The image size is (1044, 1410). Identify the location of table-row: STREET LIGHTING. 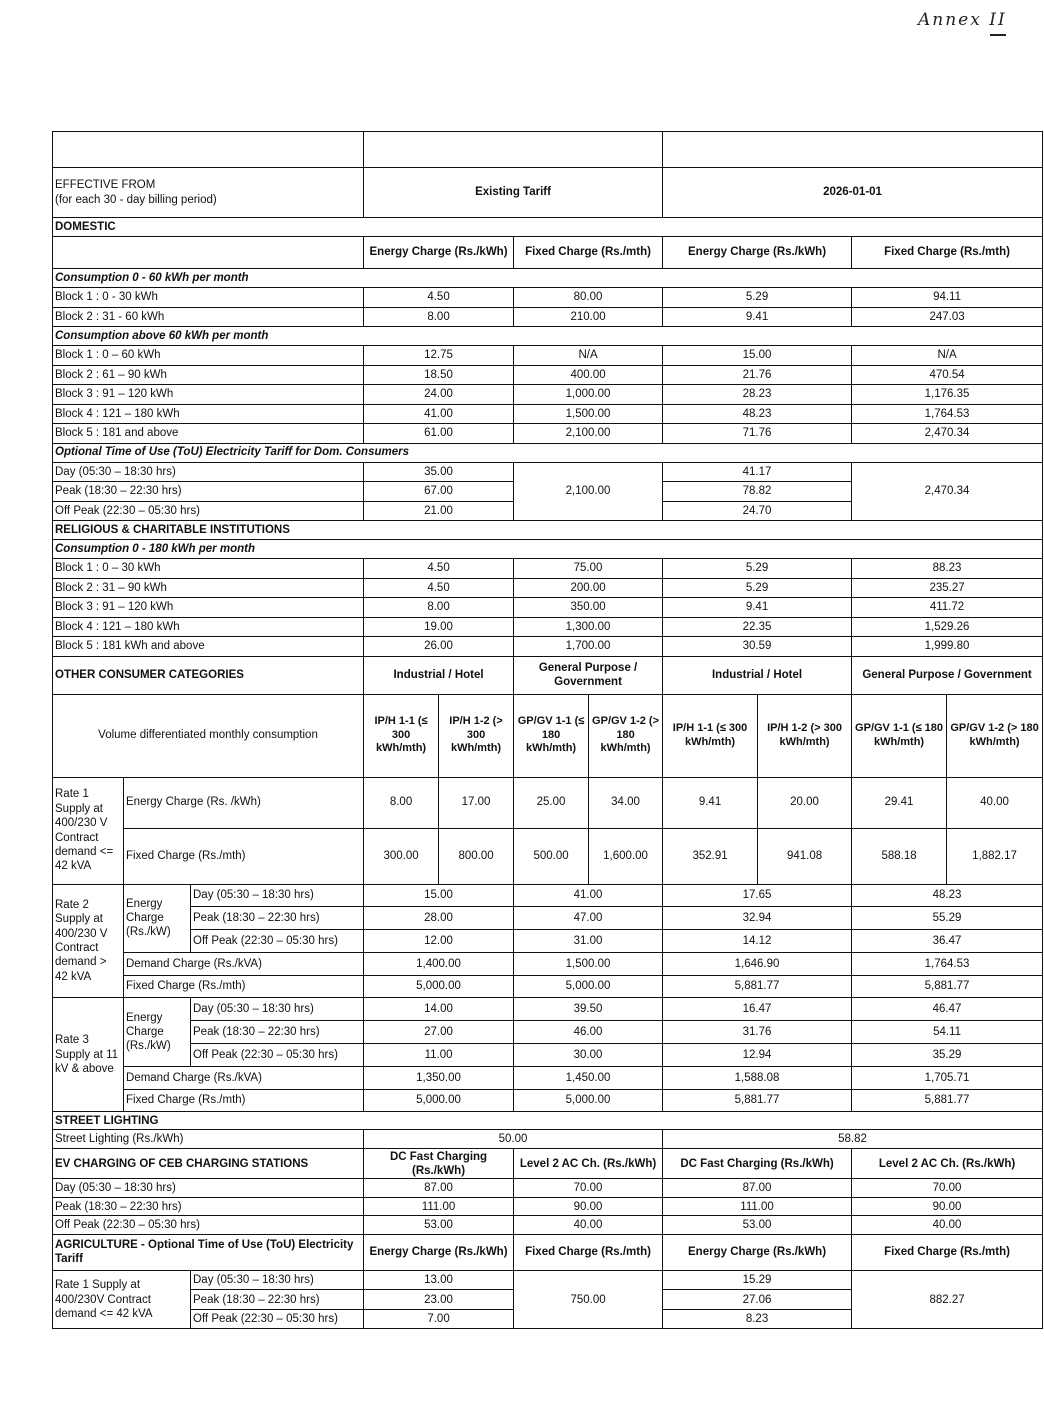
(547, 1121).